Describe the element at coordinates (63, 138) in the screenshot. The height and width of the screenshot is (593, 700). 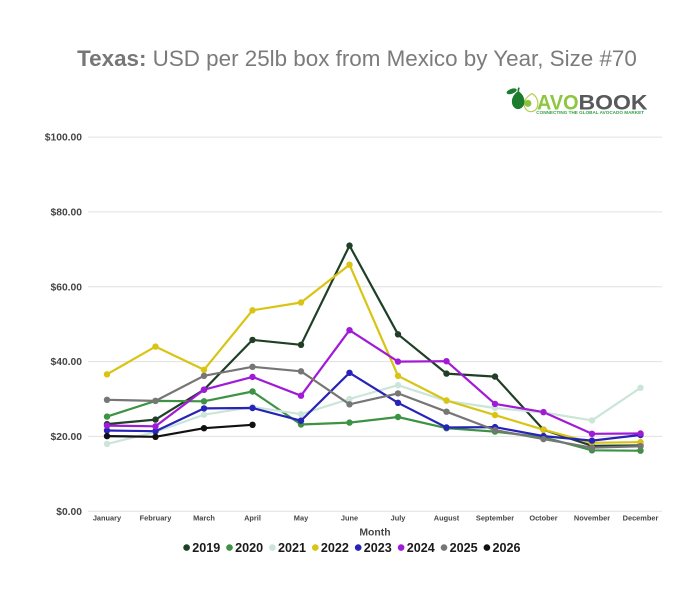
I see `svg-text: $100.00` at that location.